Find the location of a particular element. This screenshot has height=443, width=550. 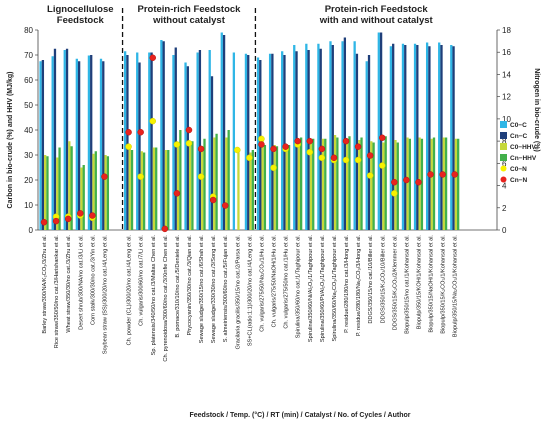

bar-Cn−HHV-4 is located at coordinates (95, 190).